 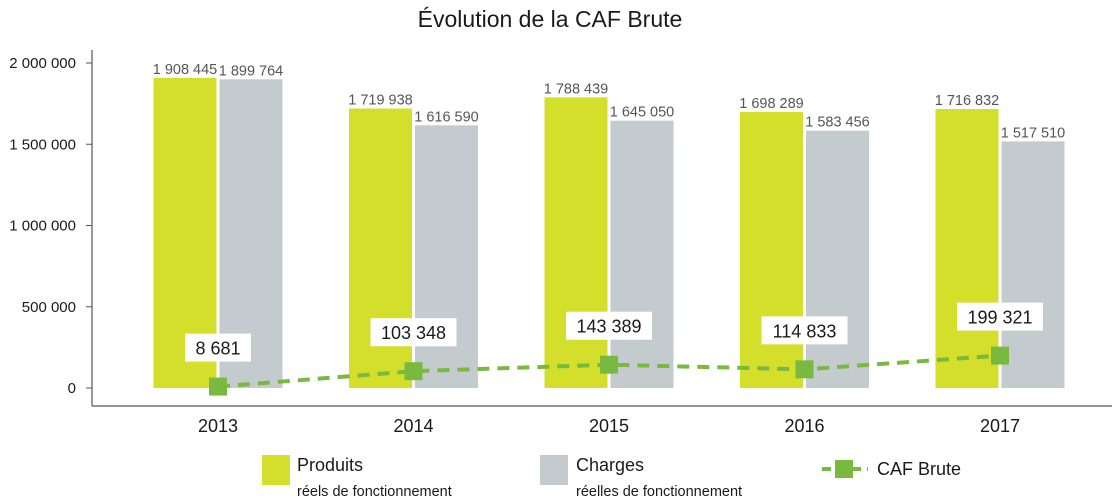 I want to click on legend-label-produits: Produits, so click(x=330, y=465).